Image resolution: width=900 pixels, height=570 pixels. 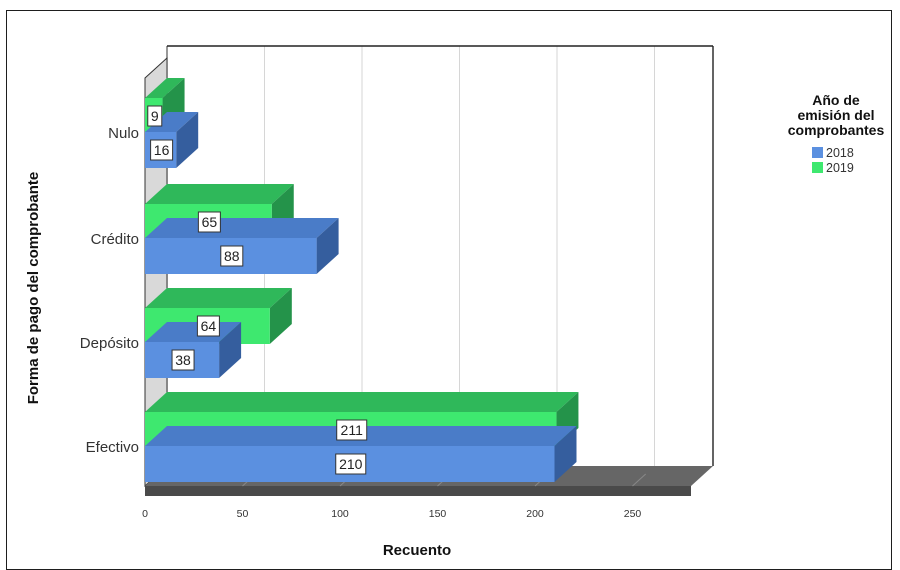 I want to click on data-label-Depósito-2018: 38, so click(x=183, y=360).